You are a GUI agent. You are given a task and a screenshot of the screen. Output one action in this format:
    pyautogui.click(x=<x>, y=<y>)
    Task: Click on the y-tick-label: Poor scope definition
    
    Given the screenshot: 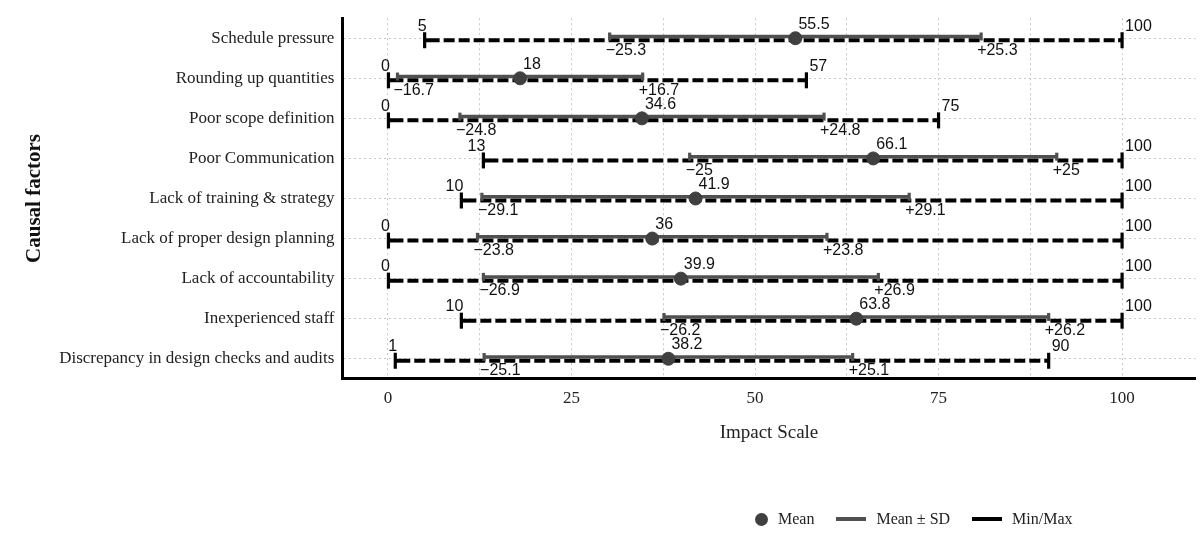 What is the action you would take?
    pyautogui.click(x=262, y=117)
    